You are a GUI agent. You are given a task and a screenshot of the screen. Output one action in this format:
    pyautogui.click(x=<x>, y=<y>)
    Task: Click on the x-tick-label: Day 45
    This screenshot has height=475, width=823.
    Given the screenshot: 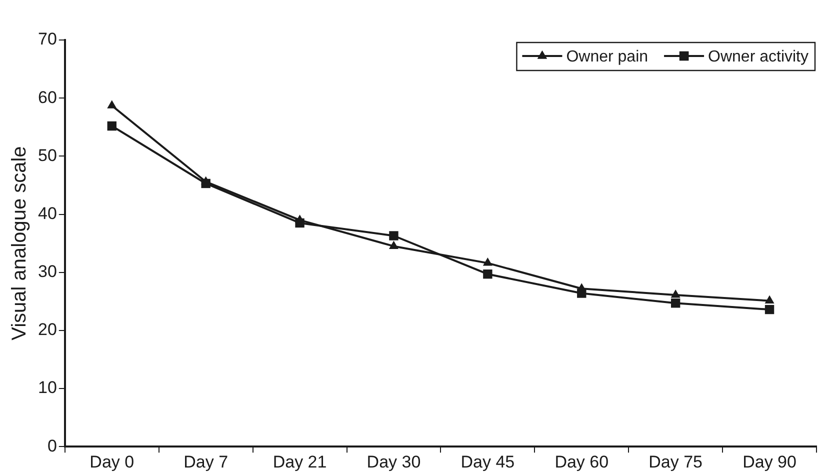 What is the action you would take?
    pyautogui.click(x=487, y=462)
    